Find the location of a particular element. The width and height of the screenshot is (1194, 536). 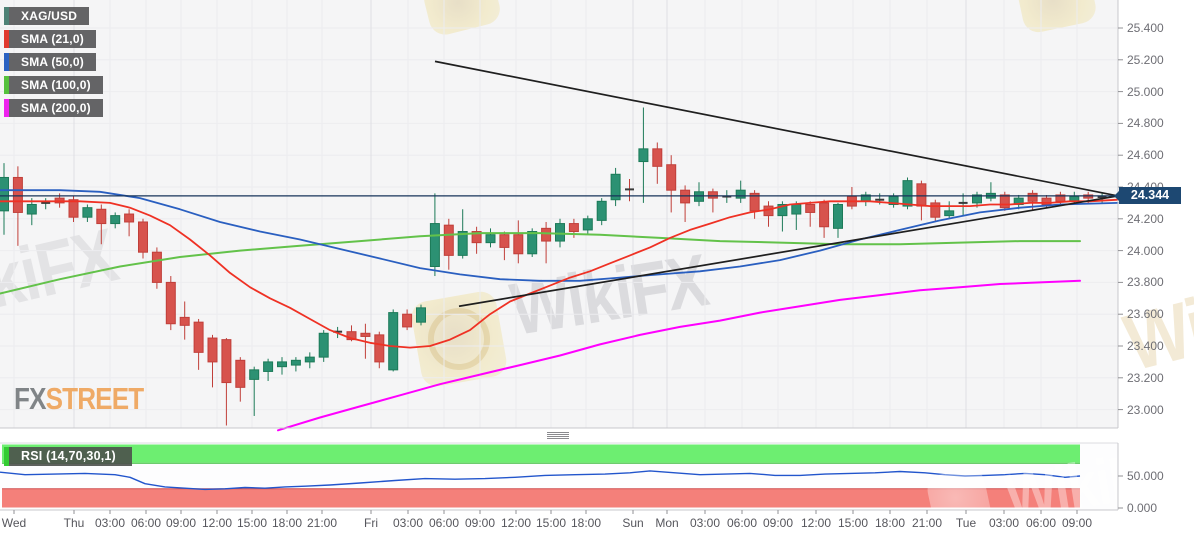

sma50-color-strip is located at coordinates (6, 62).